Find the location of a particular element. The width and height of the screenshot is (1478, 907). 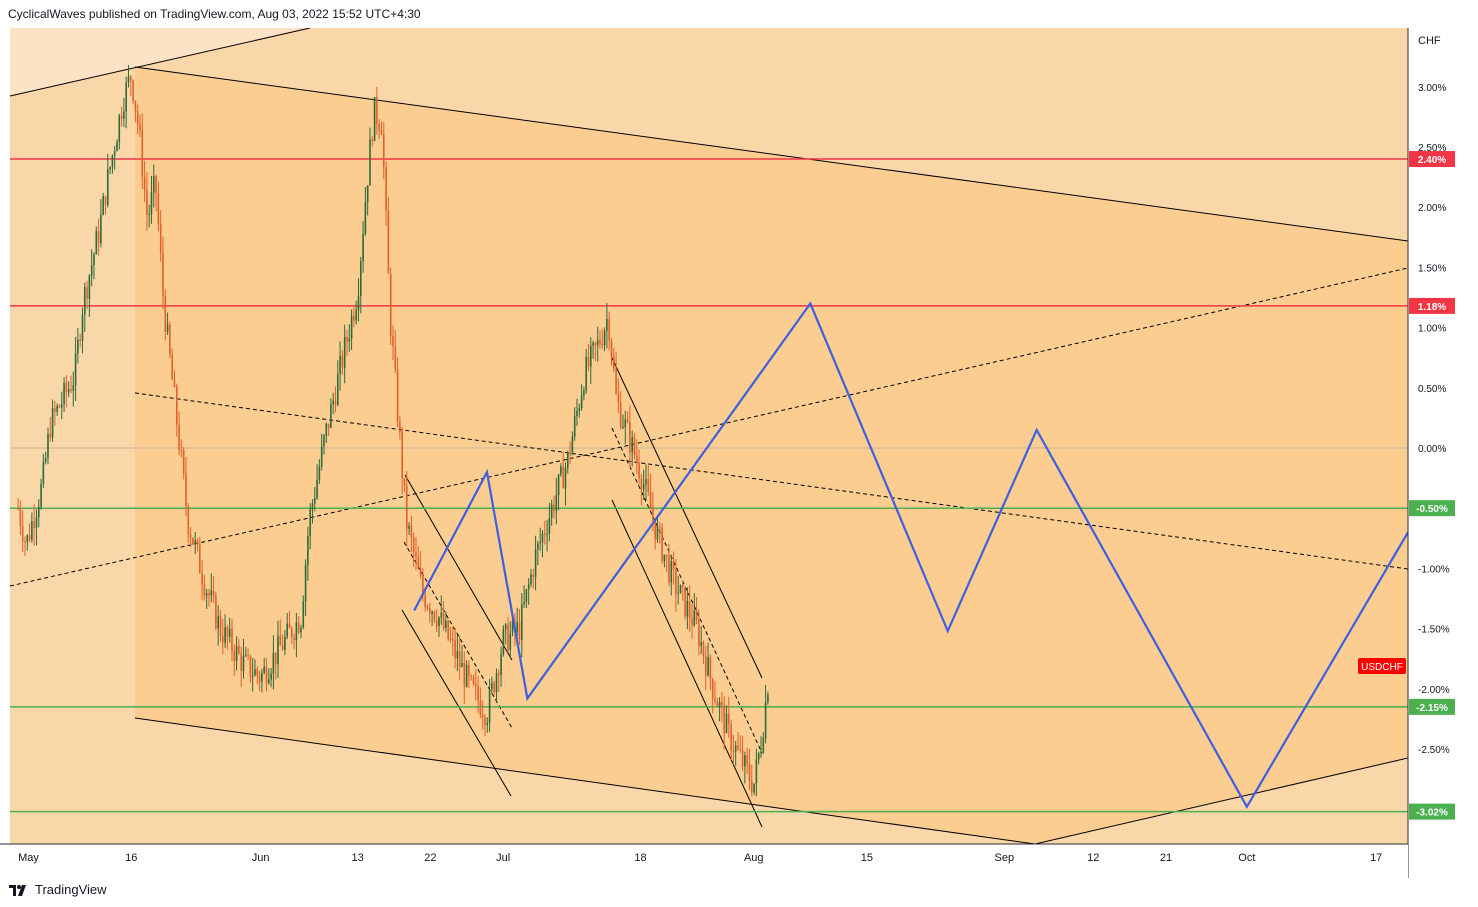

time-axis-panel is located at coordinates (704, 861).